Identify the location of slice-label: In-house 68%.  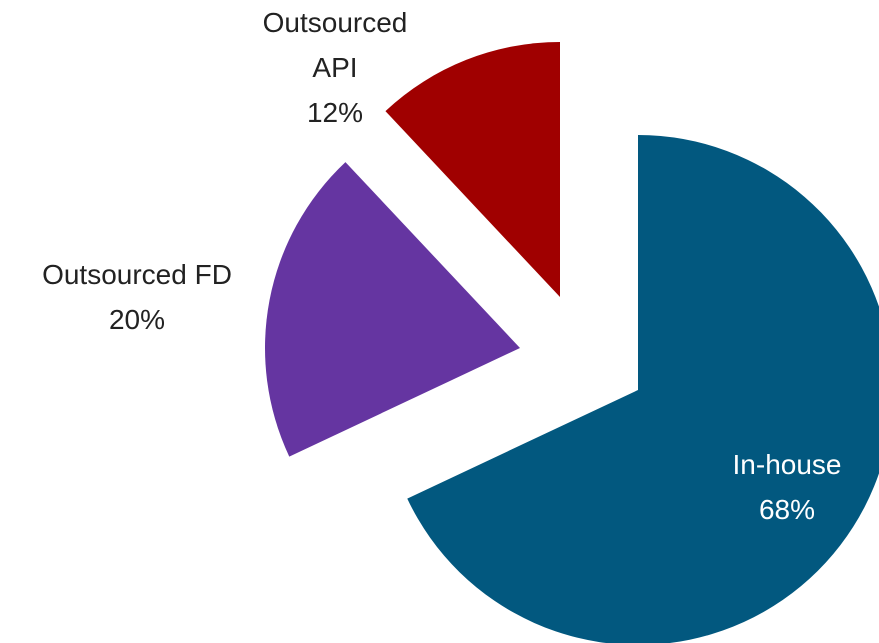
(787, 487).